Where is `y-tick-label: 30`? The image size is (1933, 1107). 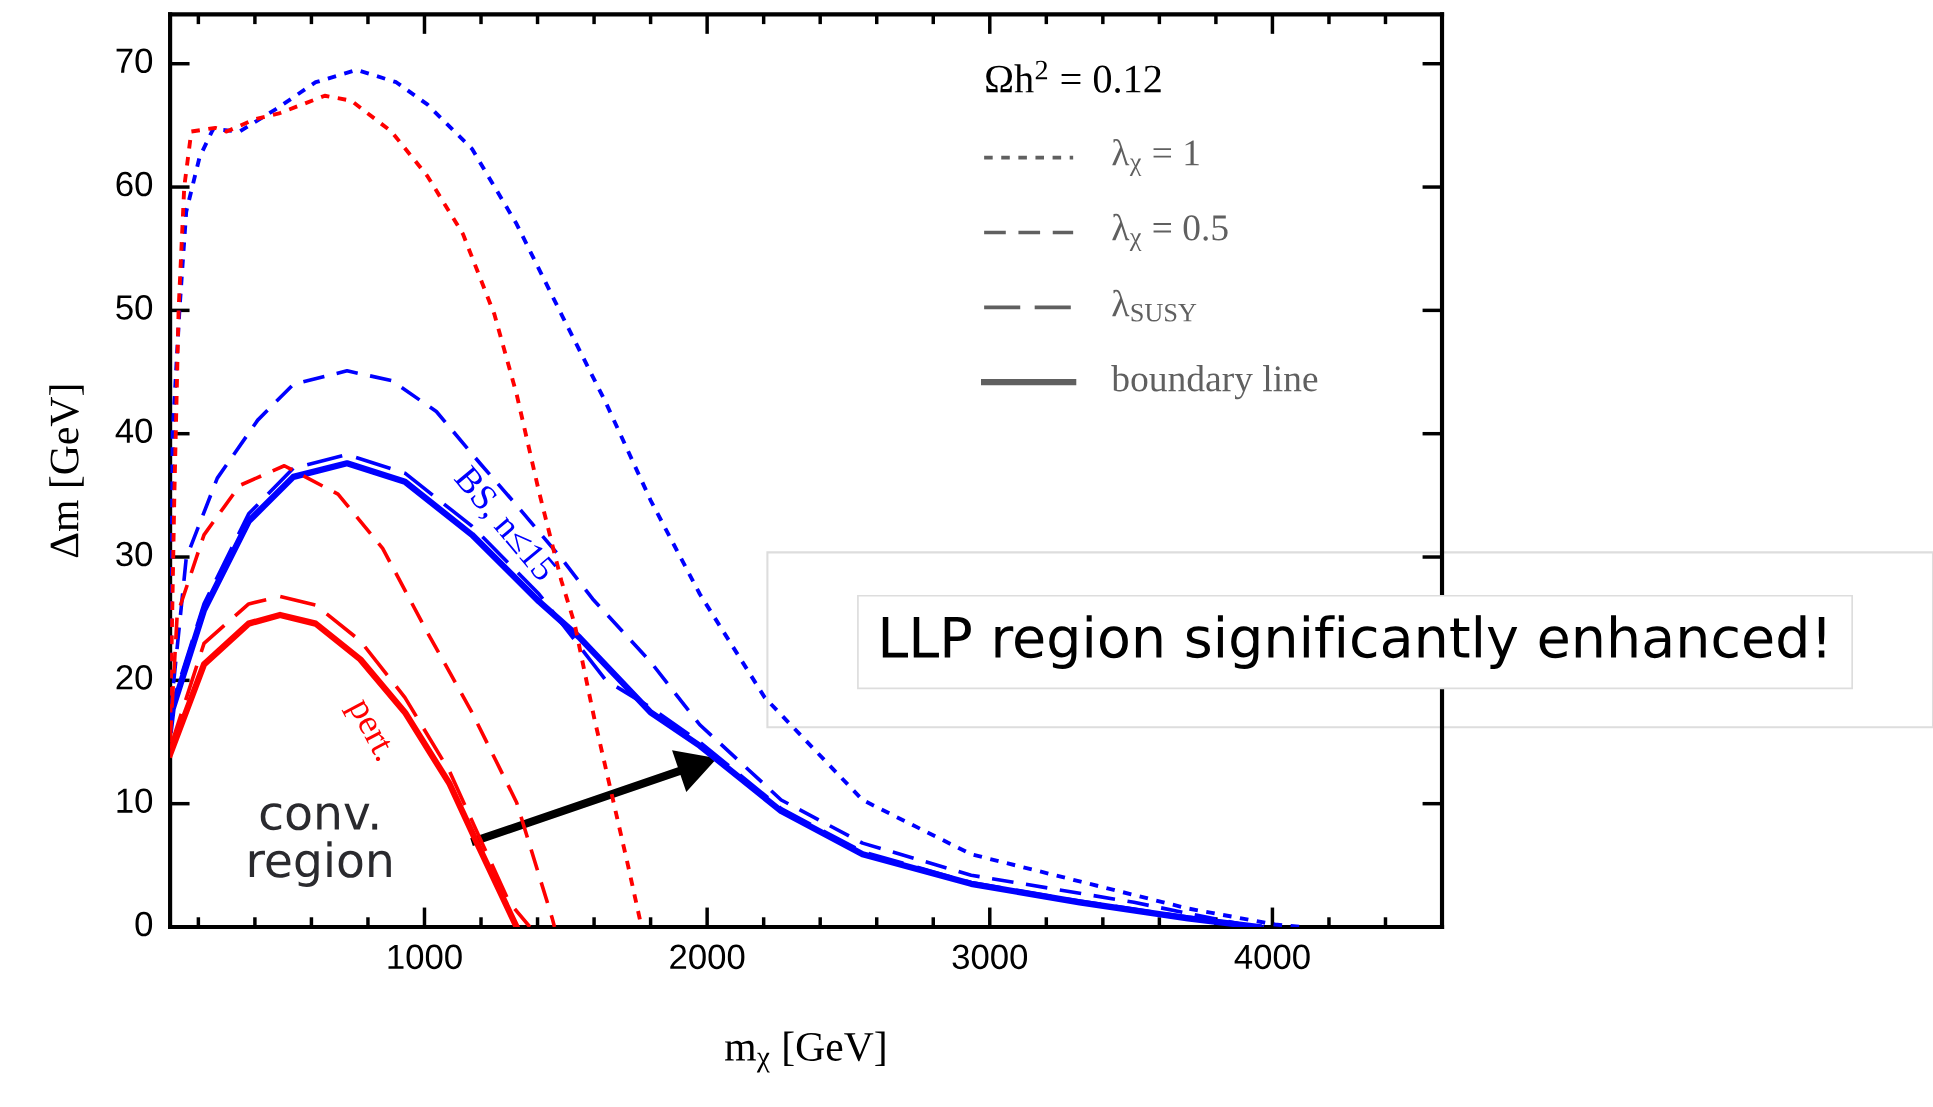 y-tick-label: 30 is located at coordinates (134, 554).